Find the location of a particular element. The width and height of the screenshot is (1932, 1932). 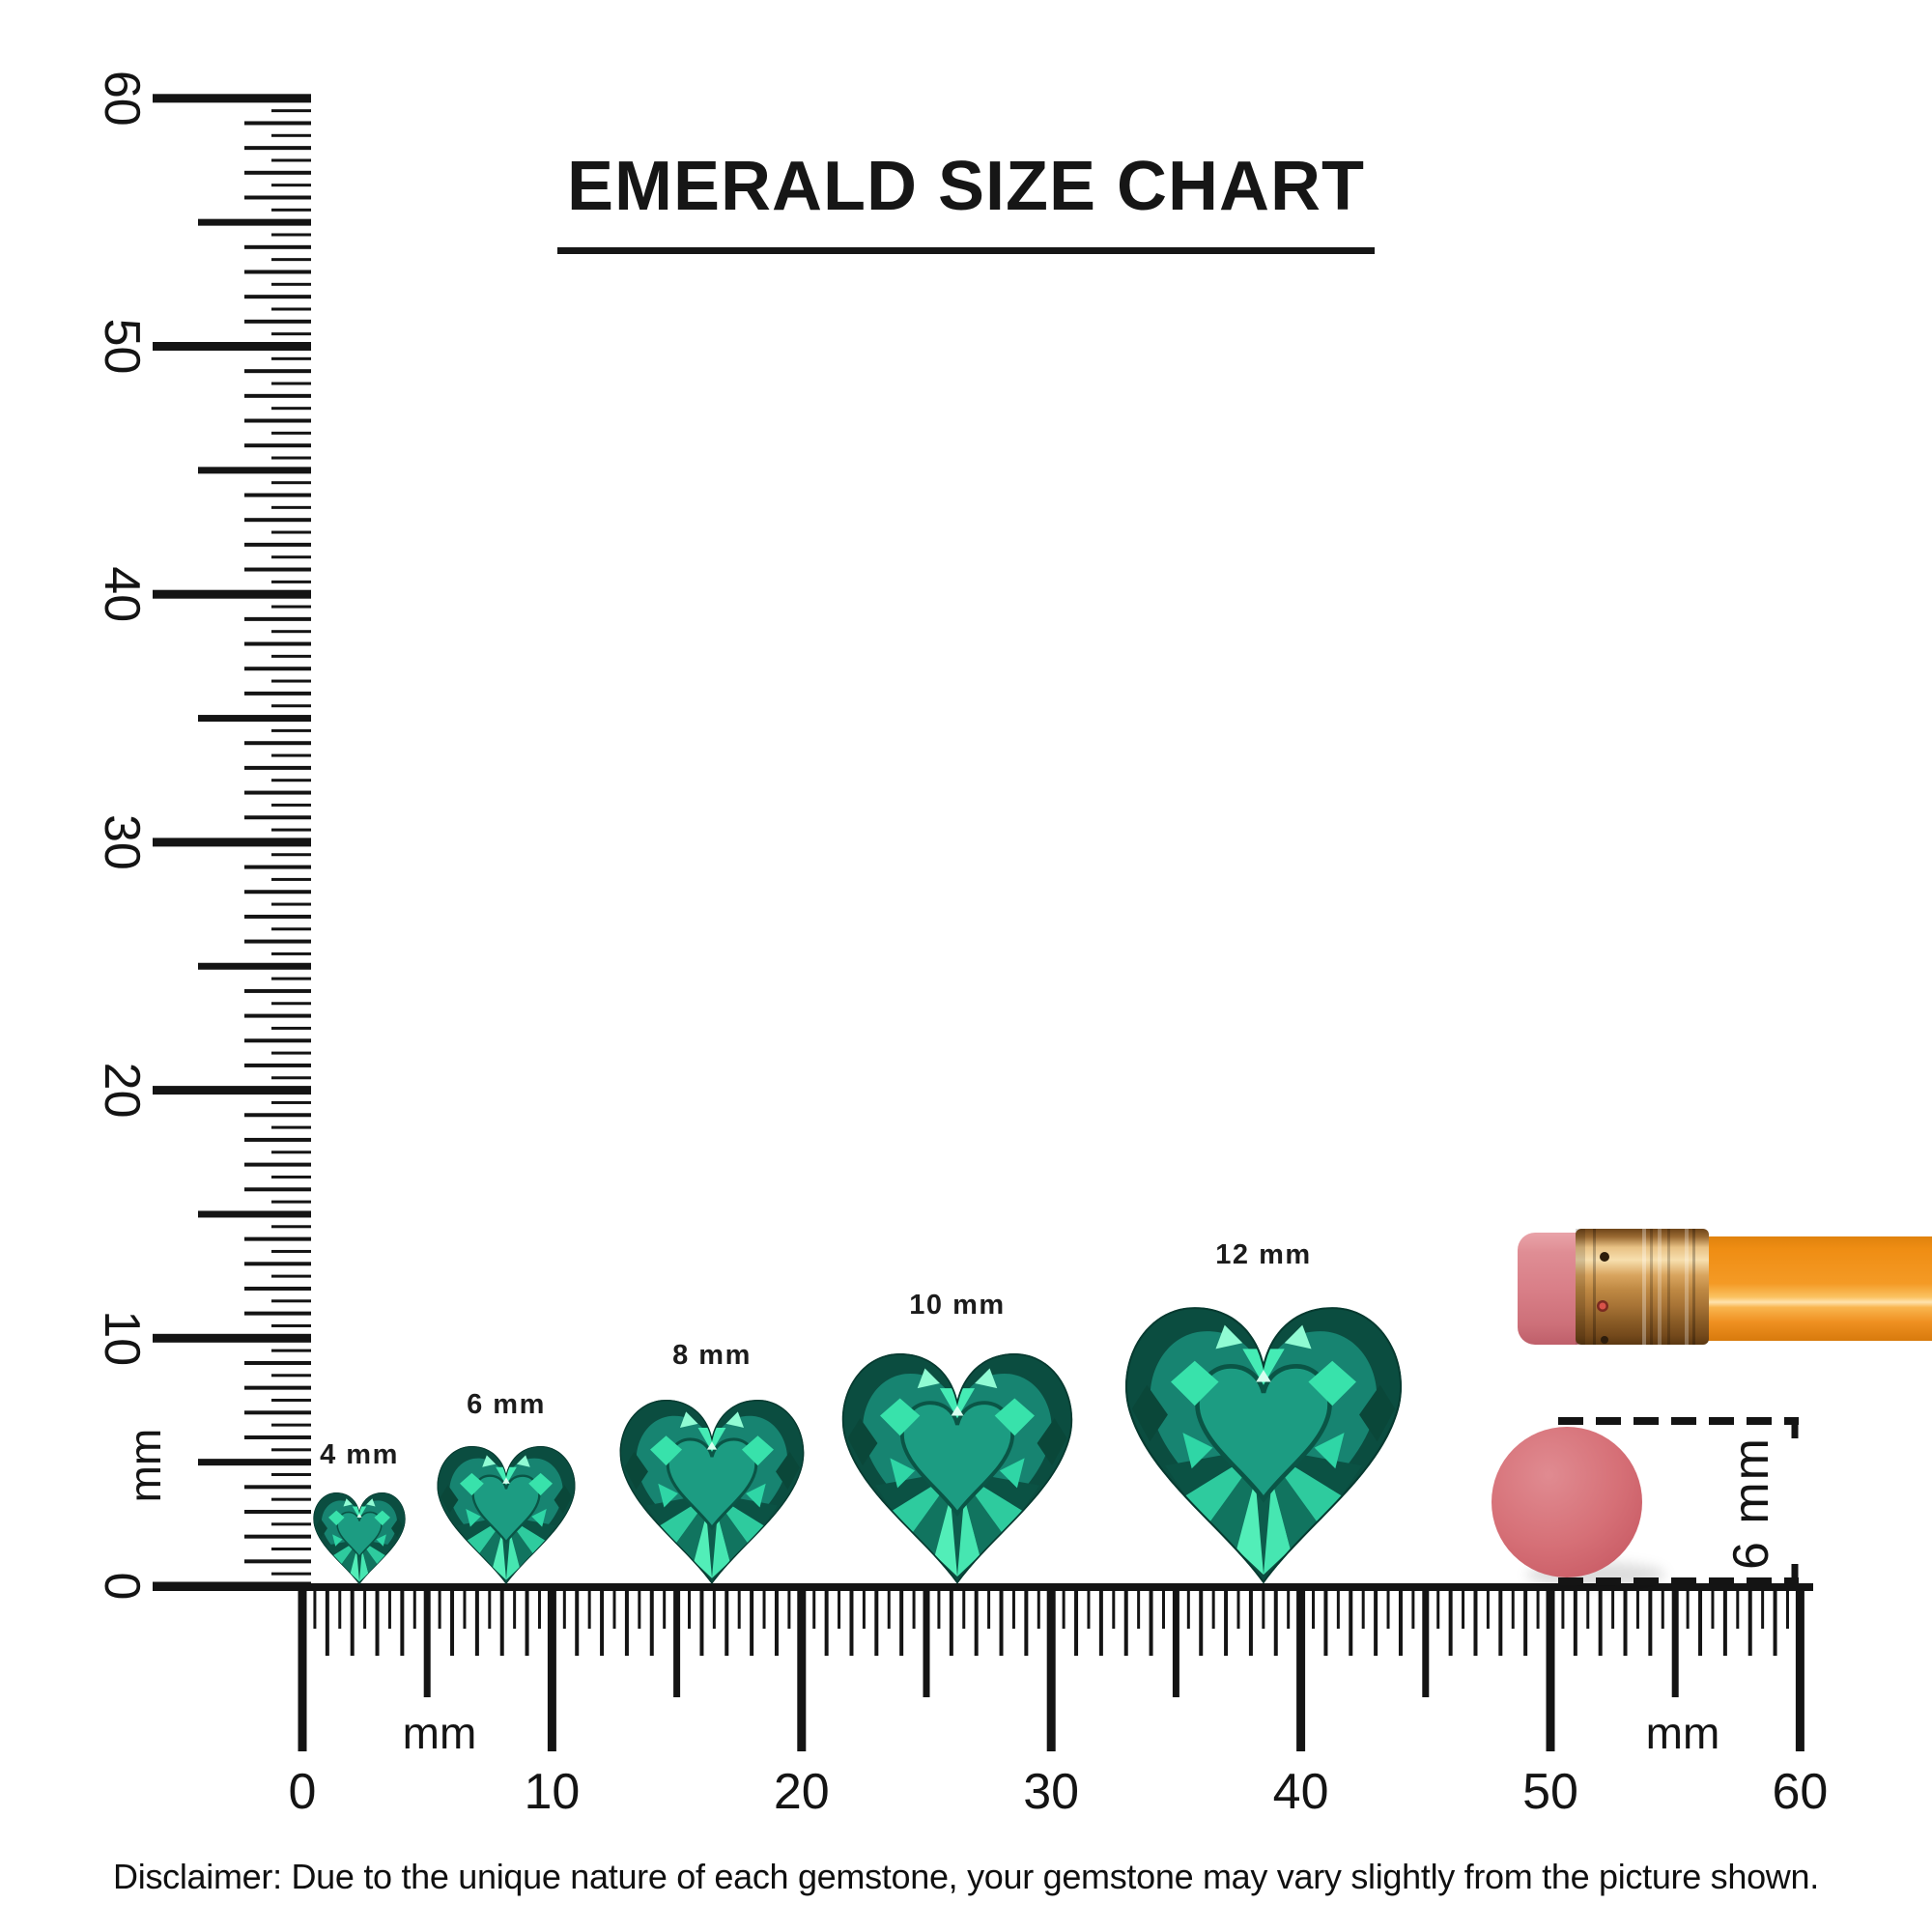

eraser-diameter-label: 6 mm is located at coordinates (1751, 1503).